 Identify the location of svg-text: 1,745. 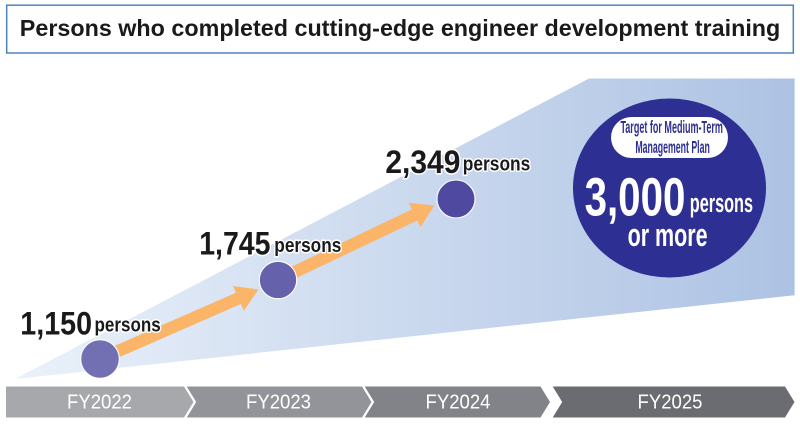
(234, 244).